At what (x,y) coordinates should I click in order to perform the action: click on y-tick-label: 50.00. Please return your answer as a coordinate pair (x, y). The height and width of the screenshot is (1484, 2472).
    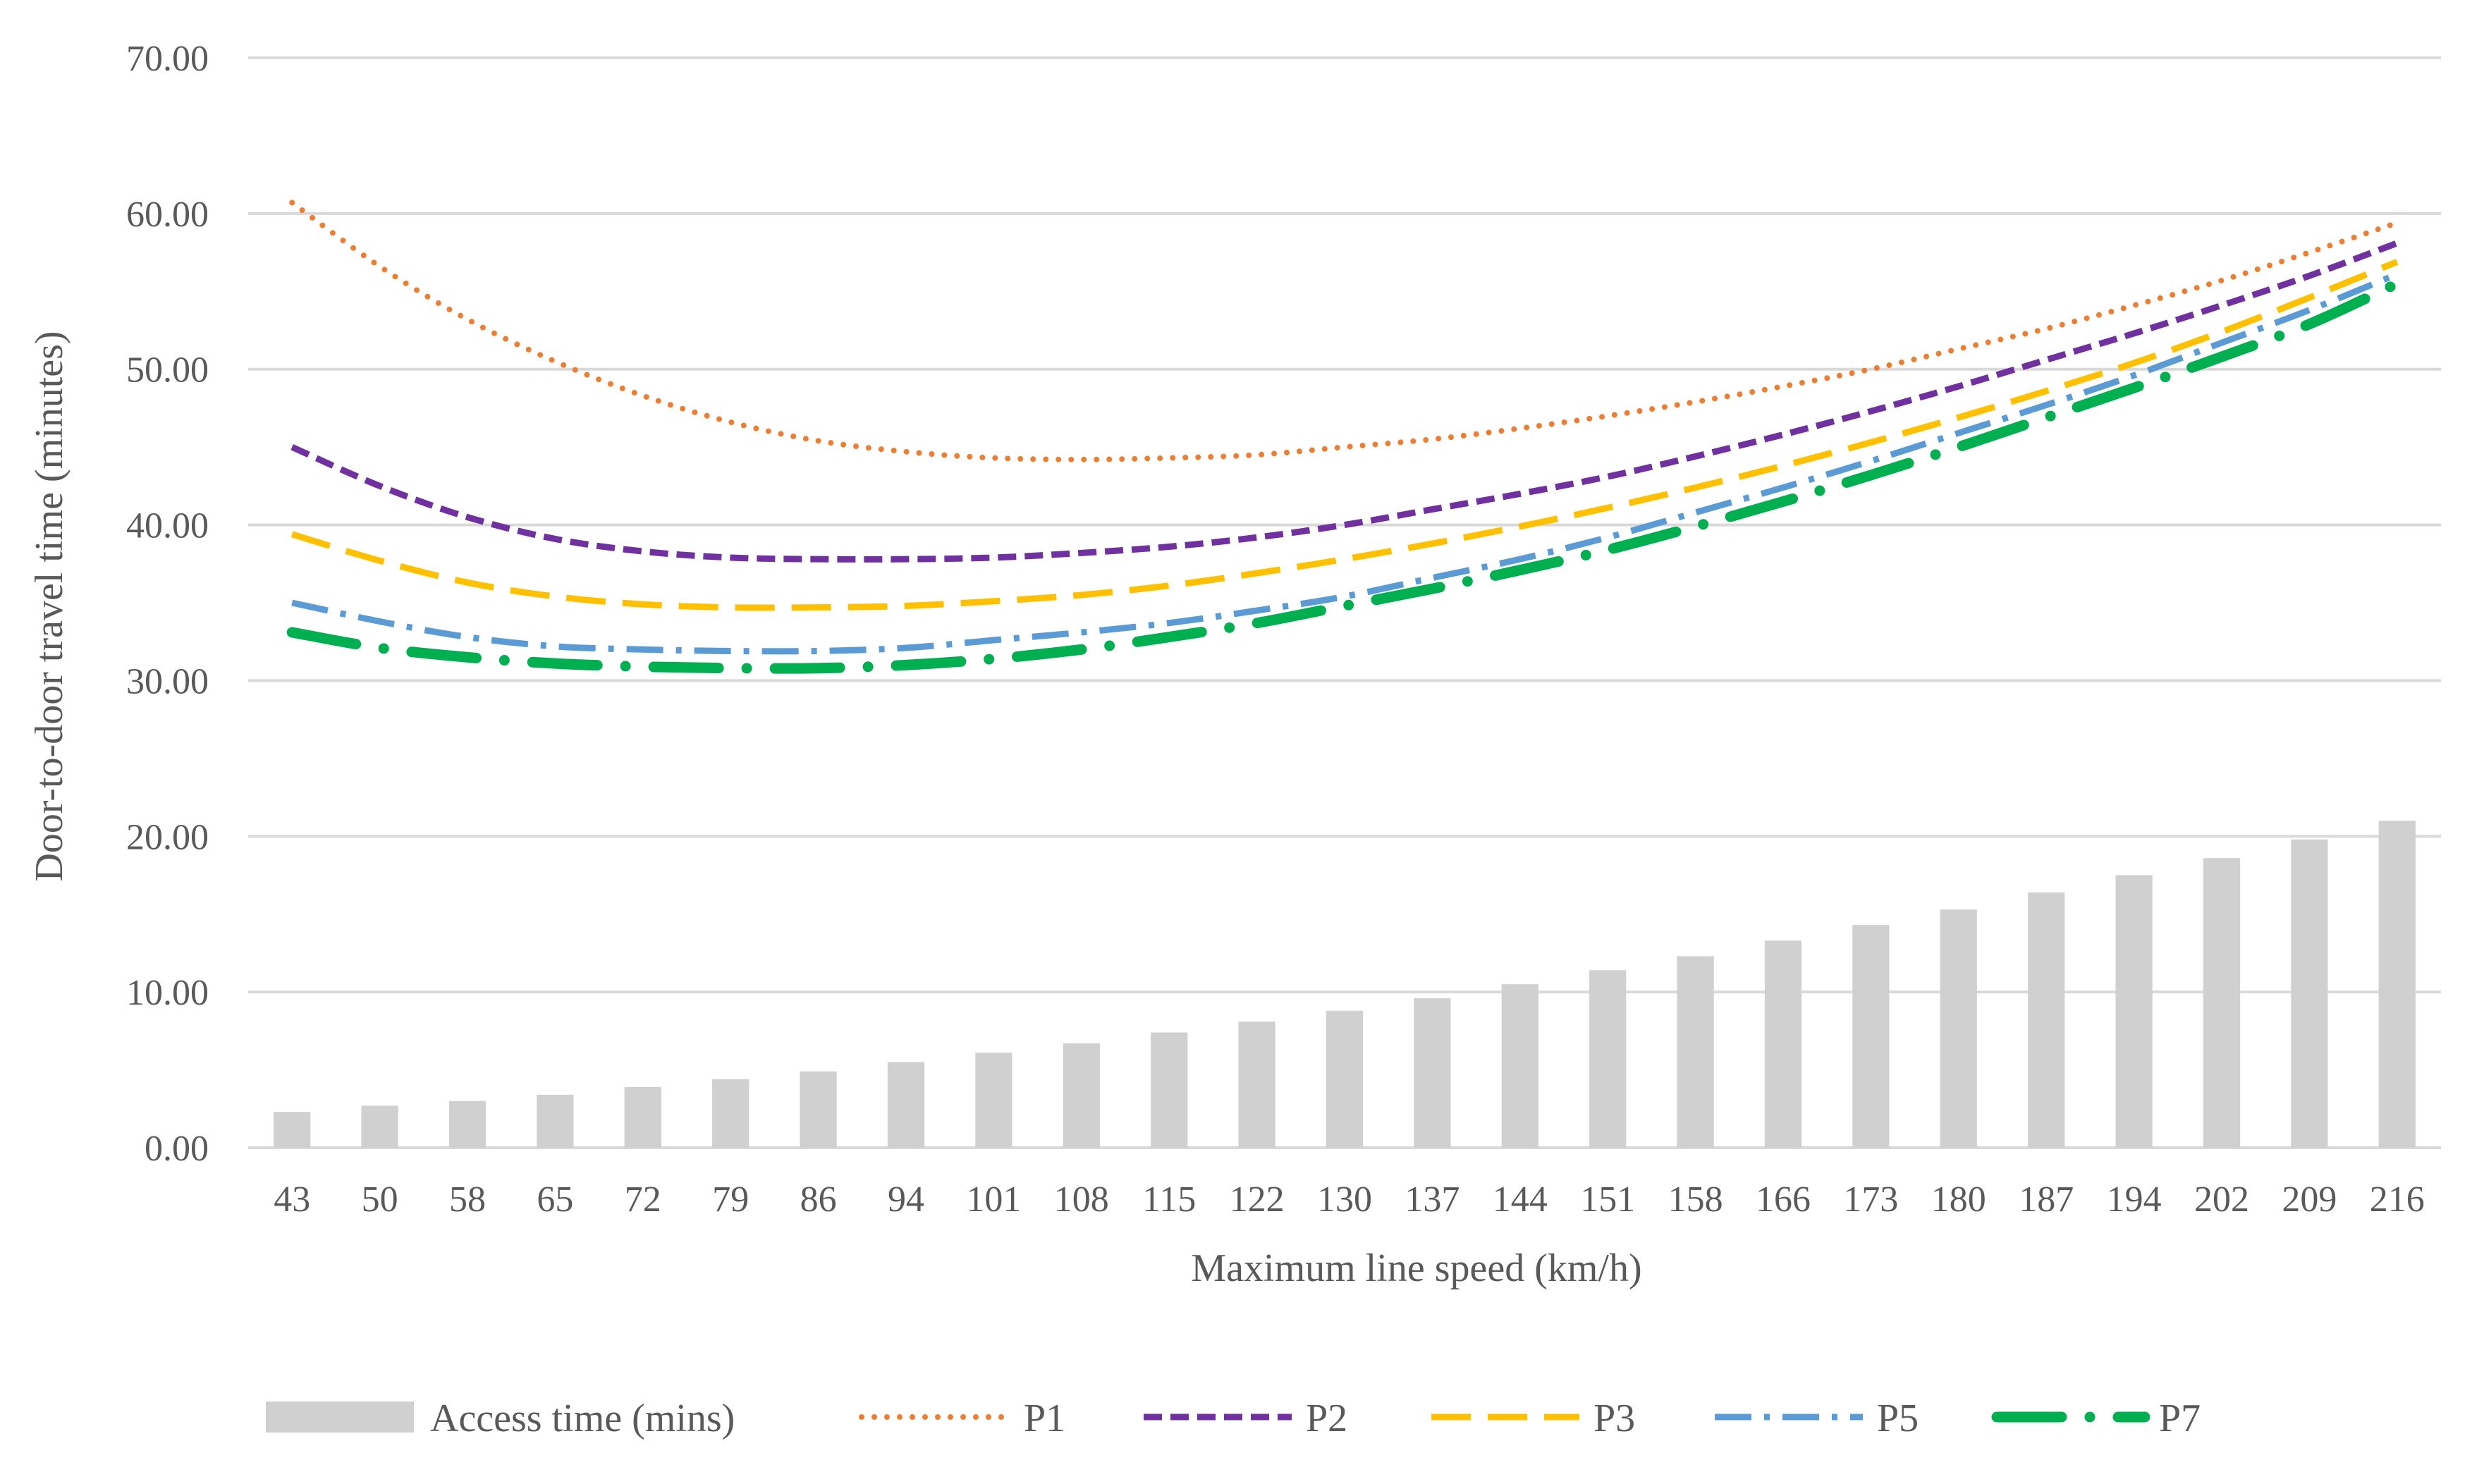
    Looking at the image, I should click on (167, 370).